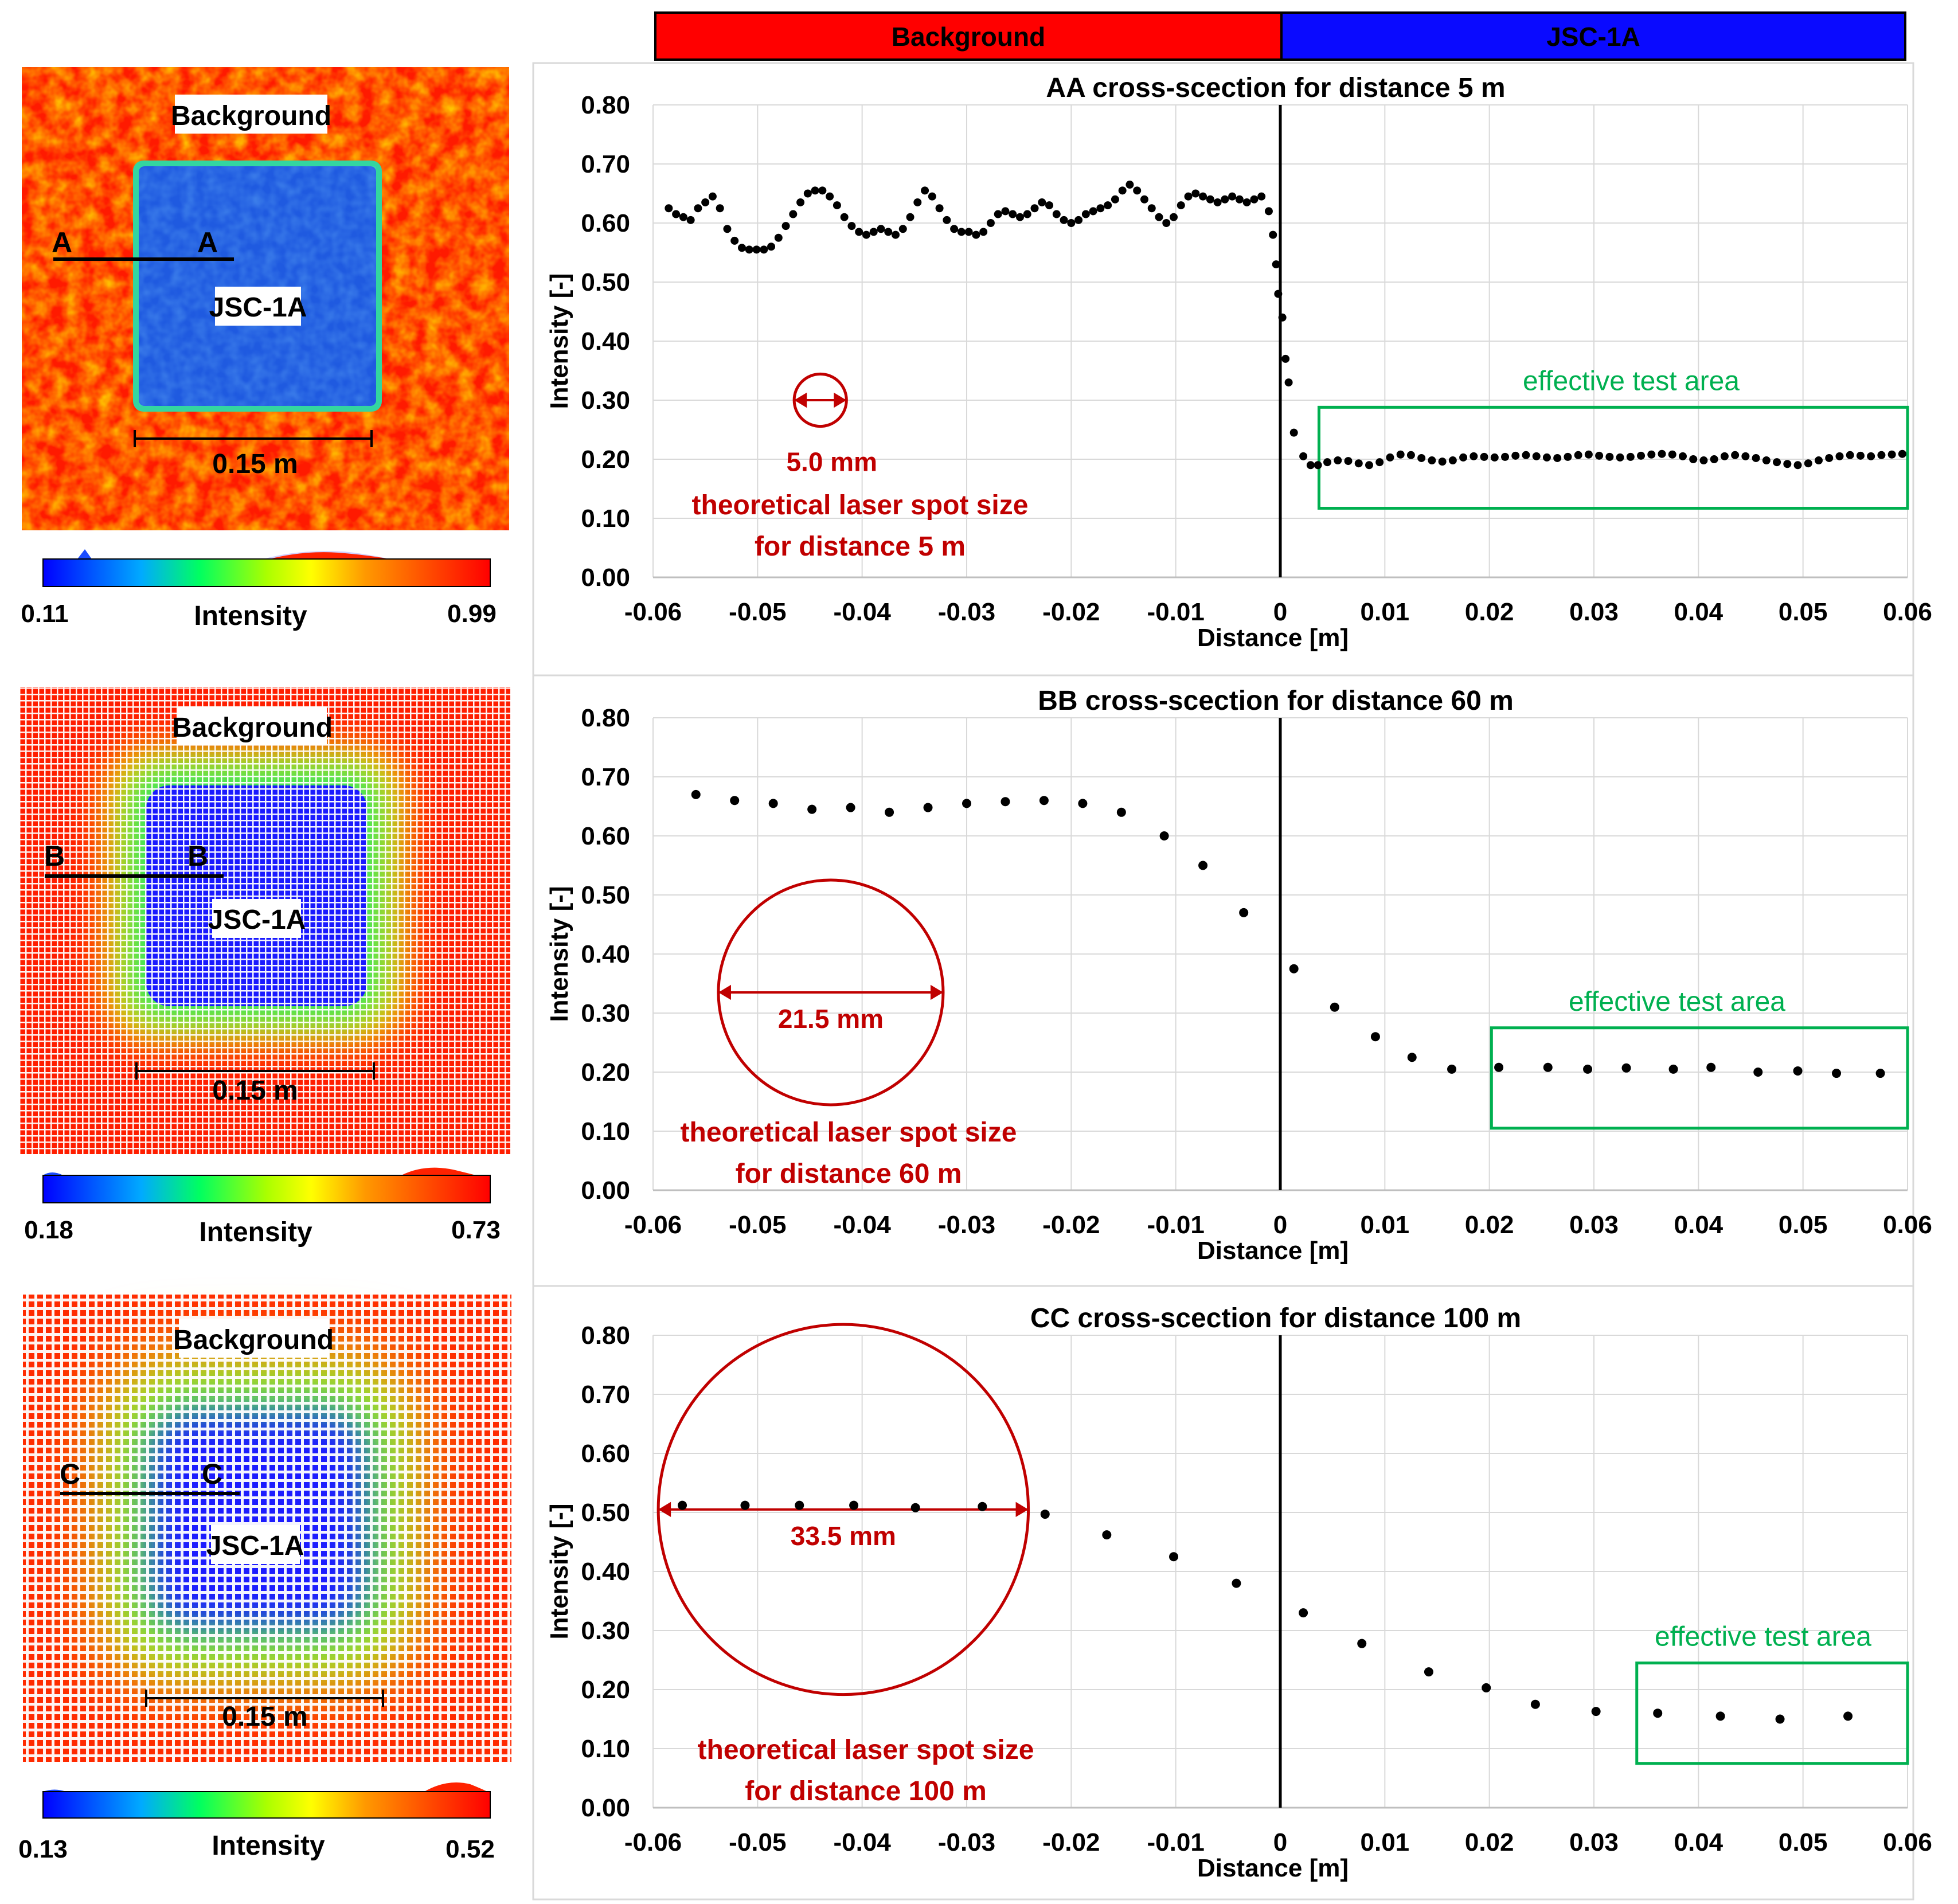 This screenshot has height=1904, width=1958. What do you see at coordinates (605, 282) in the screenshot?
I see `y-tick-label: 0.50` at bounding box center [605, 282].